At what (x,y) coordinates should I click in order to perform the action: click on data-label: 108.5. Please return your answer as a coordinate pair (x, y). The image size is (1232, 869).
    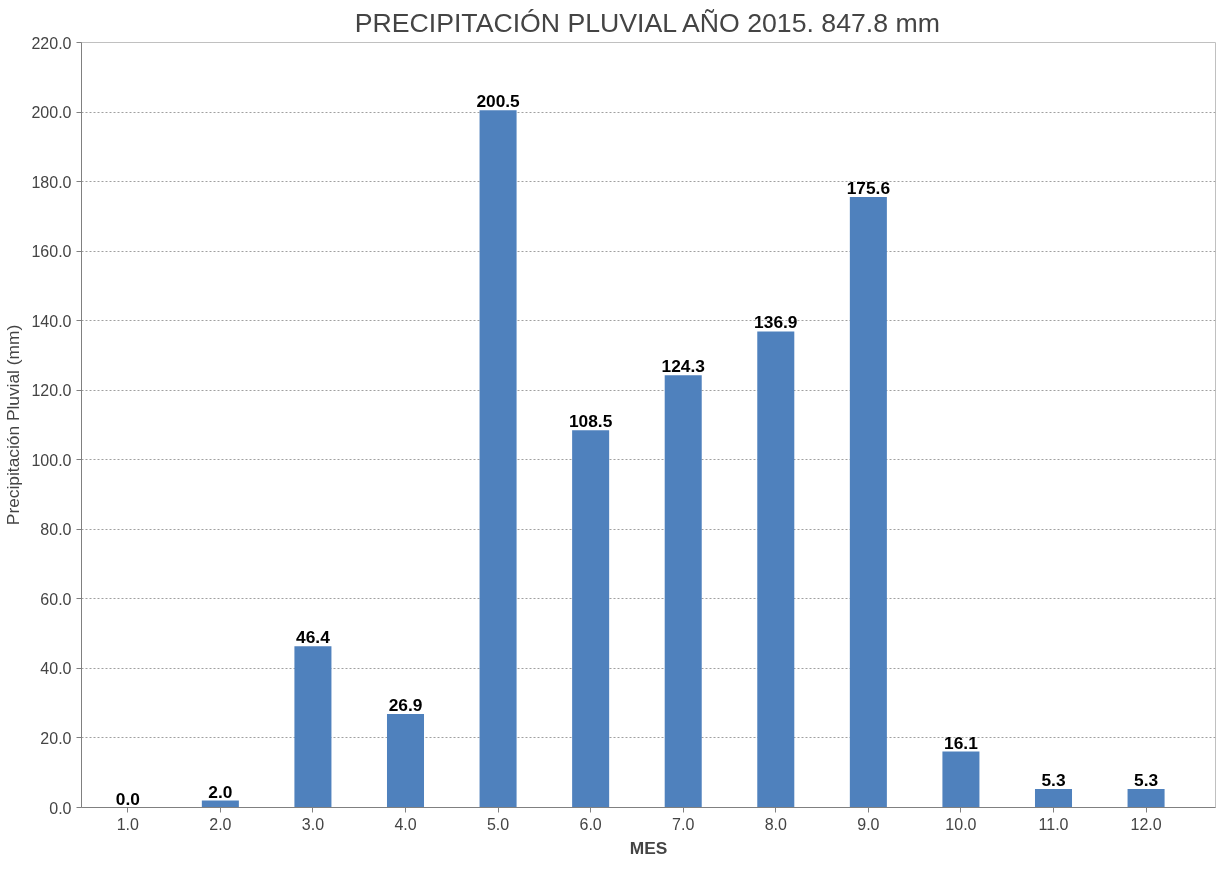
    Looking at the image, I should click on (590, 421).